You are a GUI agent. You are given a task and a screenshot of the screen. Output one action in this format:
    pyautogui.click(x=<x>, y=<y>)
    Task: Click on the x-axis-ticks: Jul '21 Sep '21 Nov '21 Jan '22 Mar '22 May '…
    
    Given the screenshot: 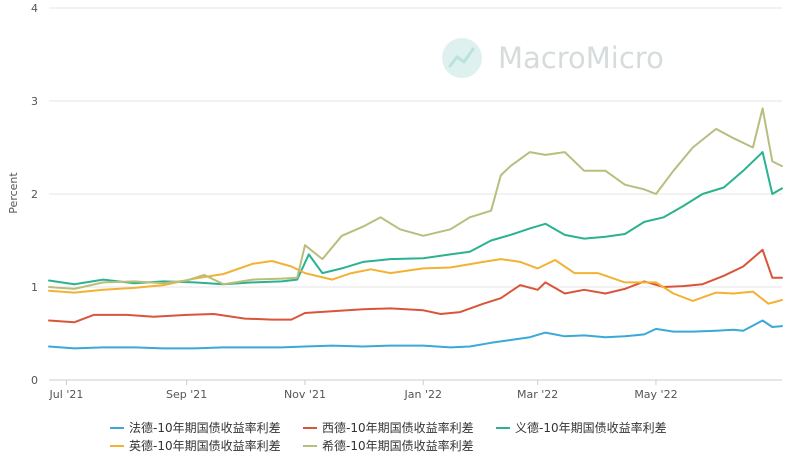 What is the action you would take?
    pyautogui.click(x=363, y=390)
    